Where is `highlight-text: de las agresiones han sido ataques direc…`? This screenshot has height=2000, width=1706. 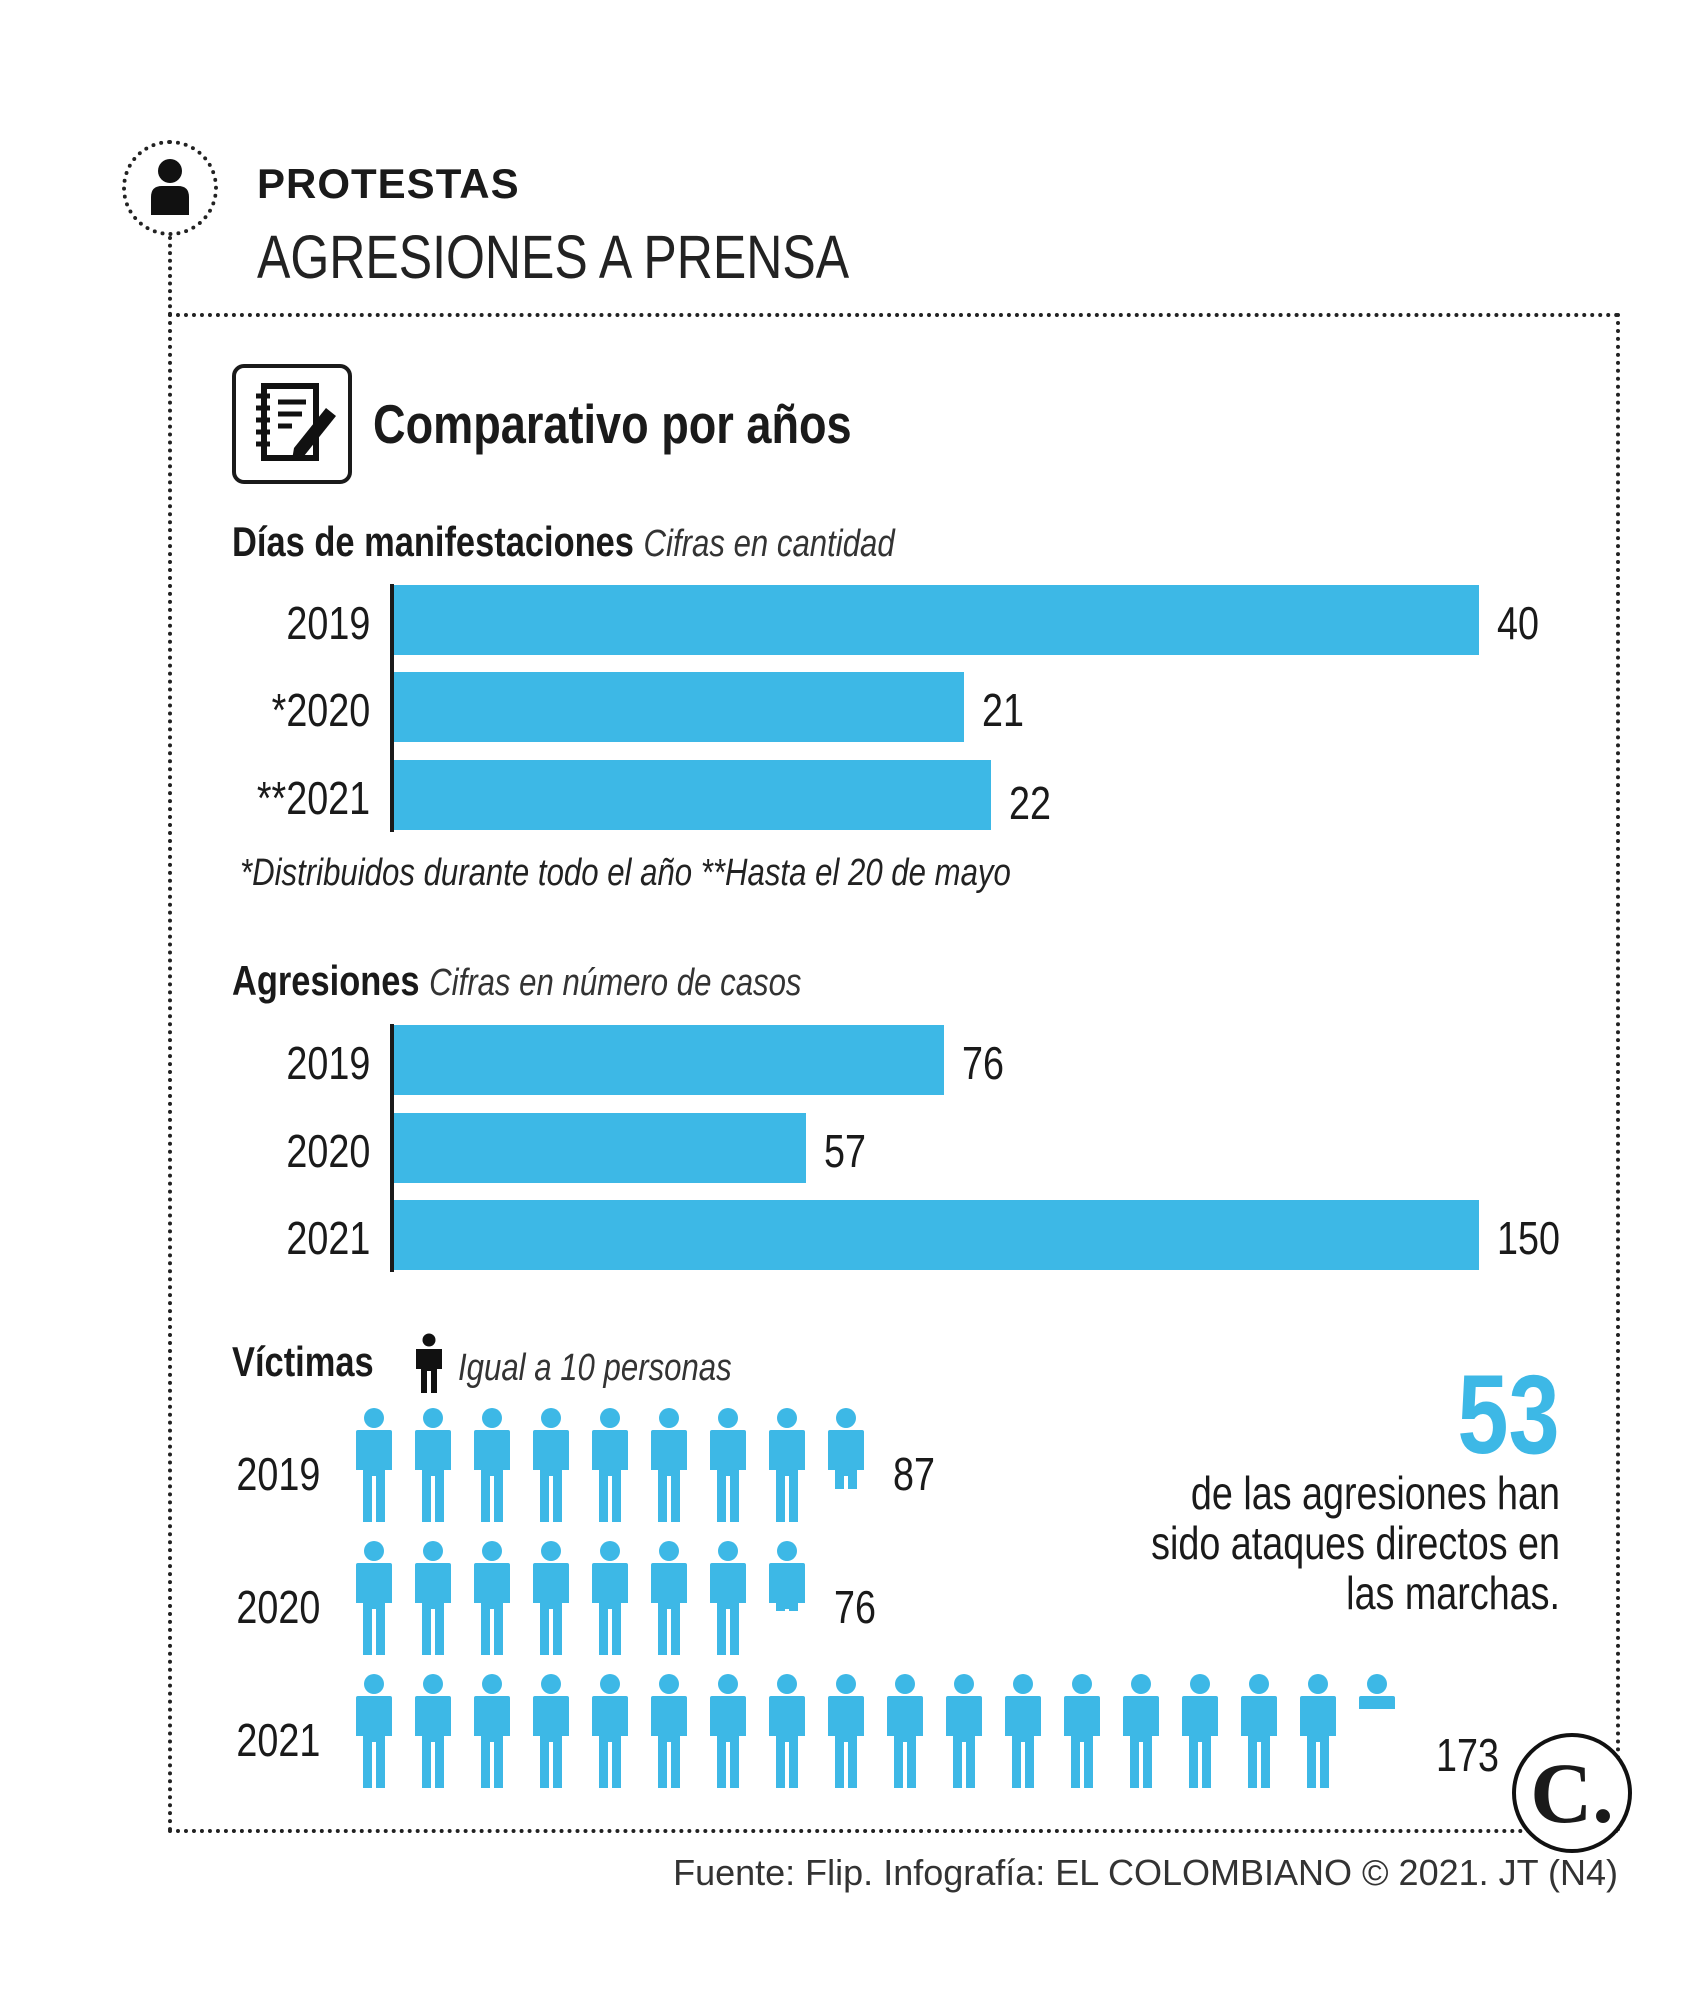
highlight-text: de las agresiones han sido ataques direc… is located at coordinates (1355, 1543).